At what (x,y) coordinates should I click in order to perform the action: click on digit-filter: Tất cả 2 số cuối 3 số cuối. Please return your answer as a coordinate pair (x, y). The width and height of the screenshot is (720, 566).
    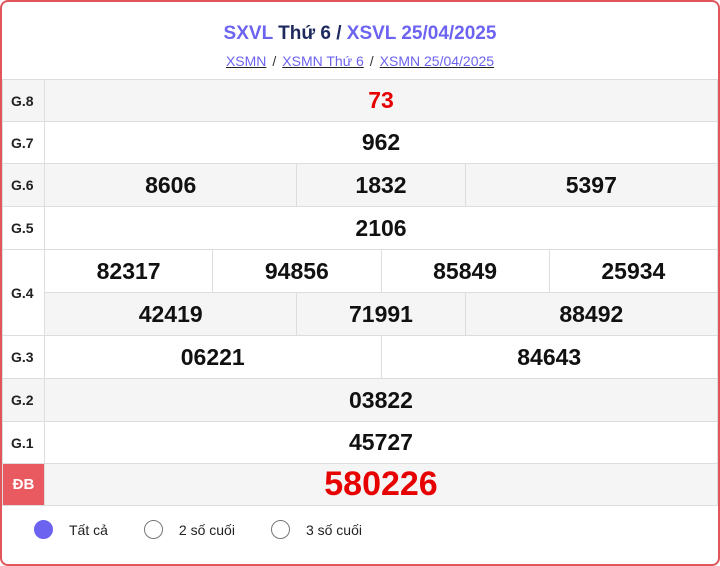
    Looking at the image, I should click on (216, 529).